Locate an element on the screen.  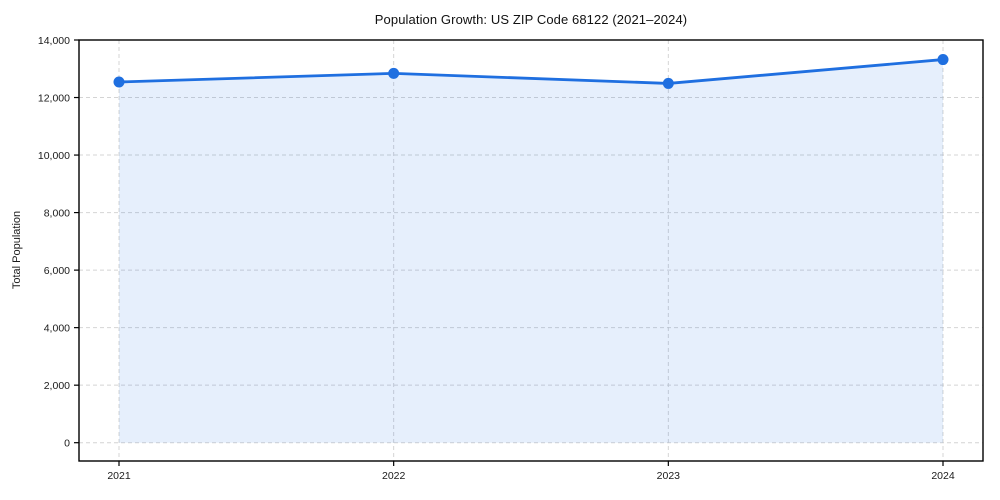
y-tick-label: 2,000 is located at coordinates (57, 386).